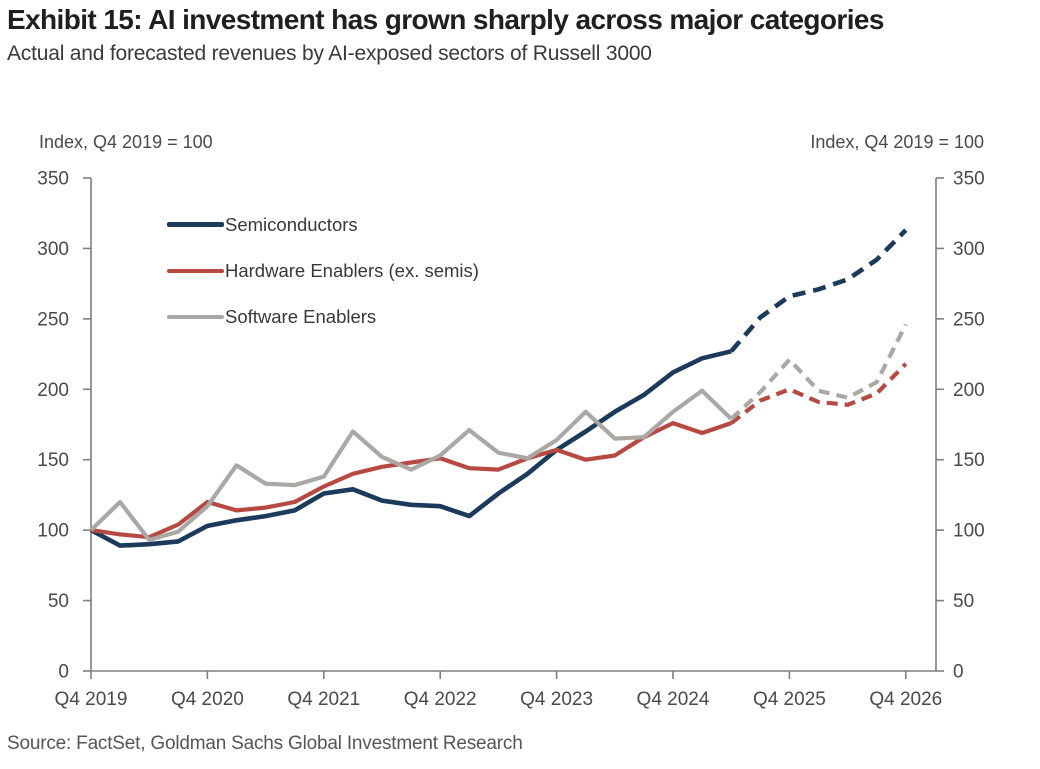 The height and width of the screenshot is (769, 1040). What do you see at coordinates (969, 390) in the screenshot?
I see `y-tick-label-right: 200` at bounding box center [969, 390].